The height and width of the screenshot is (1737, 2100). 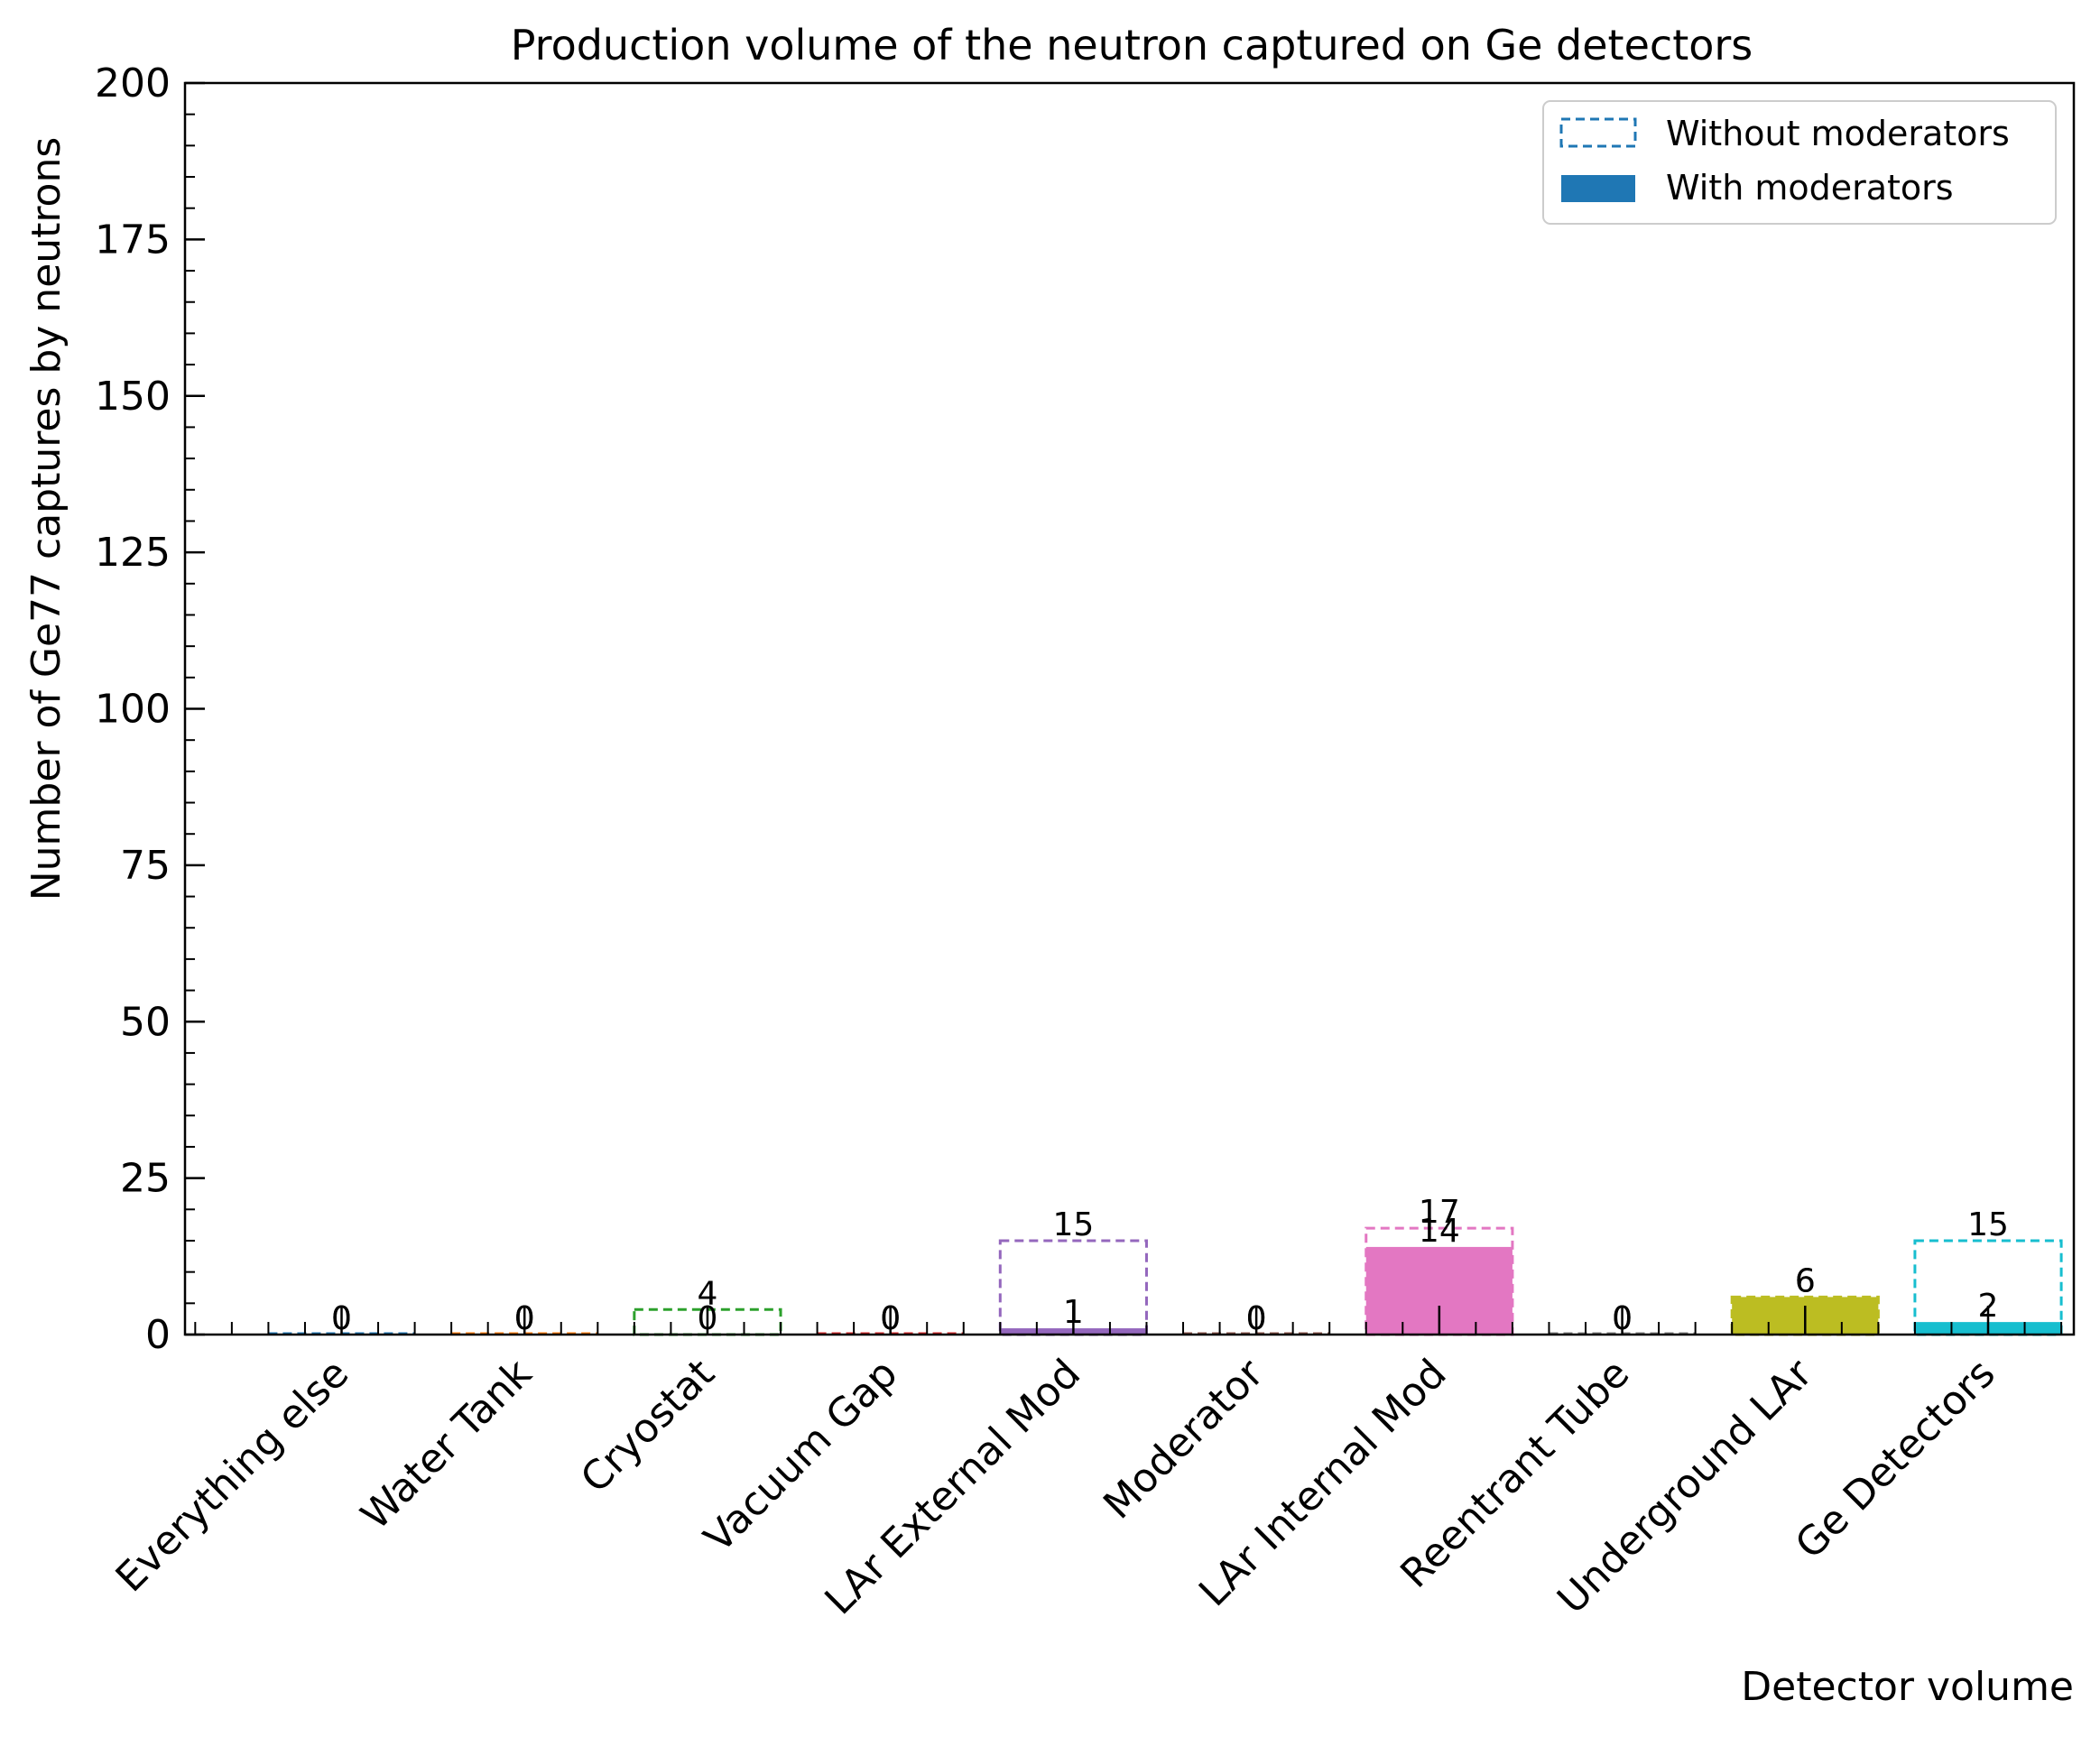 I want to click on y-axis-ticks: 0 25 50 75 100 125 150 175 200, so click(x=150, y=709).